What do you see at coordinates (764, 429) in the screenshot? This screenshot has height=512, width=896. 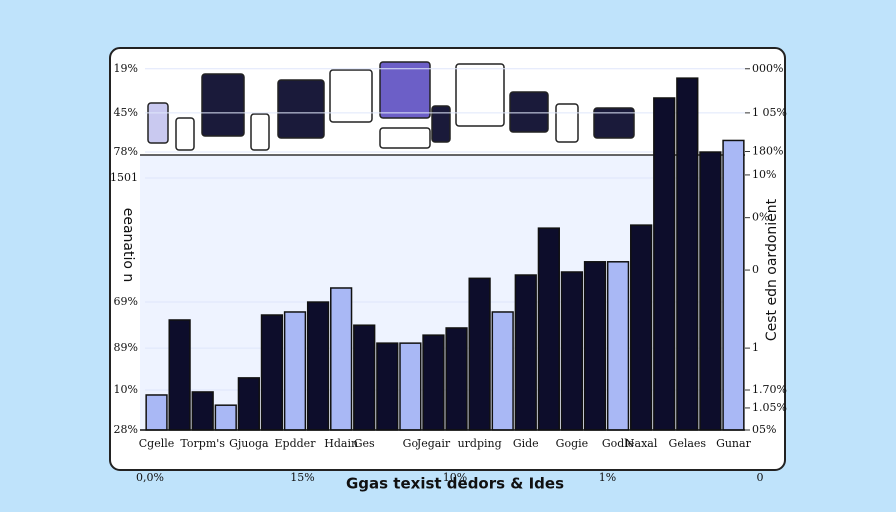 I see `y2-tick-label: 05%` at bounding box center [764, 429].